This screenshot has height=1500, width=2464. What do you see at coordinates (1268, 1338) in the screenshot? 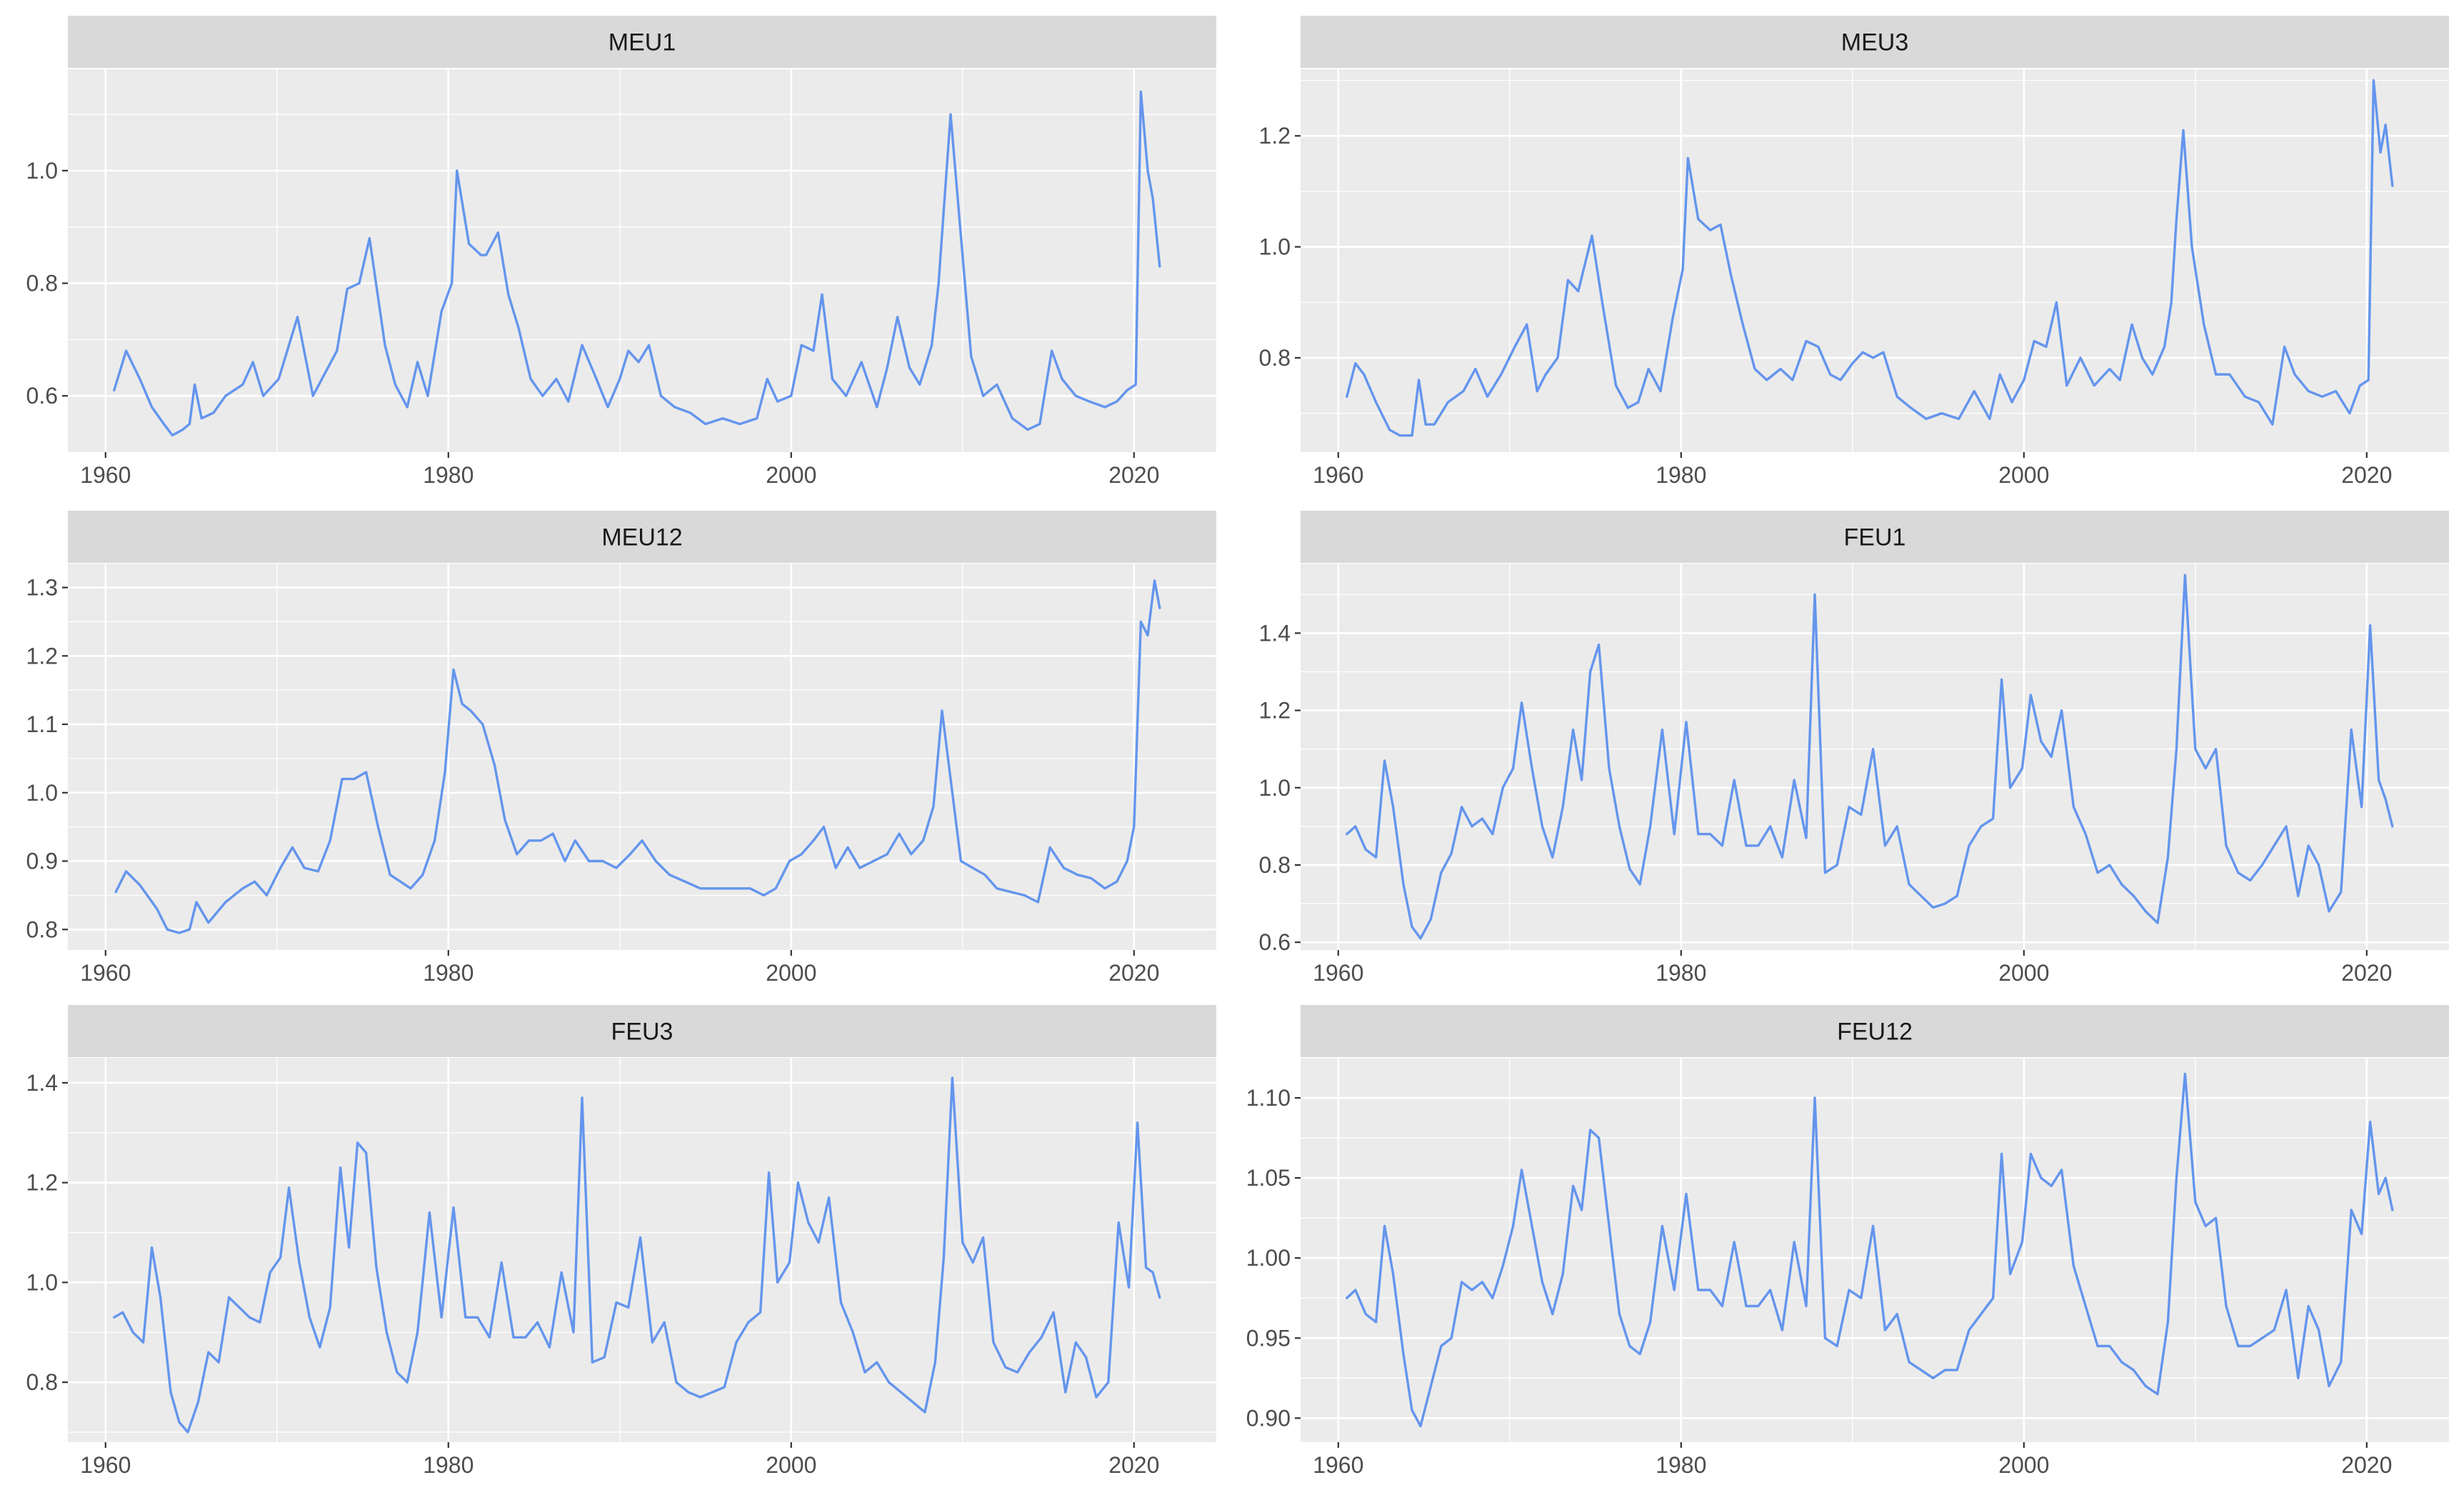
I see `y-tick-label: 0.95` at bounding box center [1268, 1338].